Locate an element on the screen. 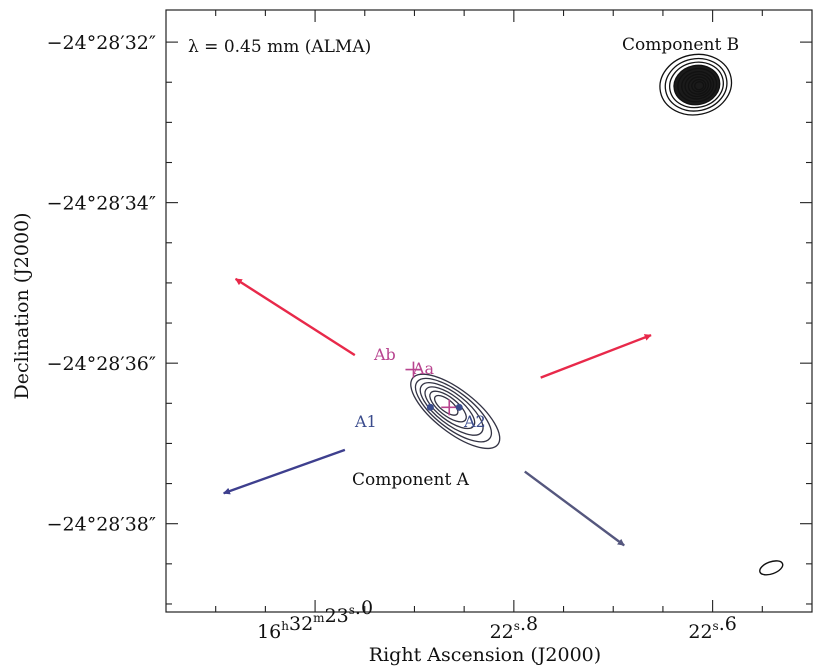 The height and width of the screenshot is (666, 814). x-tick-label: 22s.6 is located at coordinates (712, 628).